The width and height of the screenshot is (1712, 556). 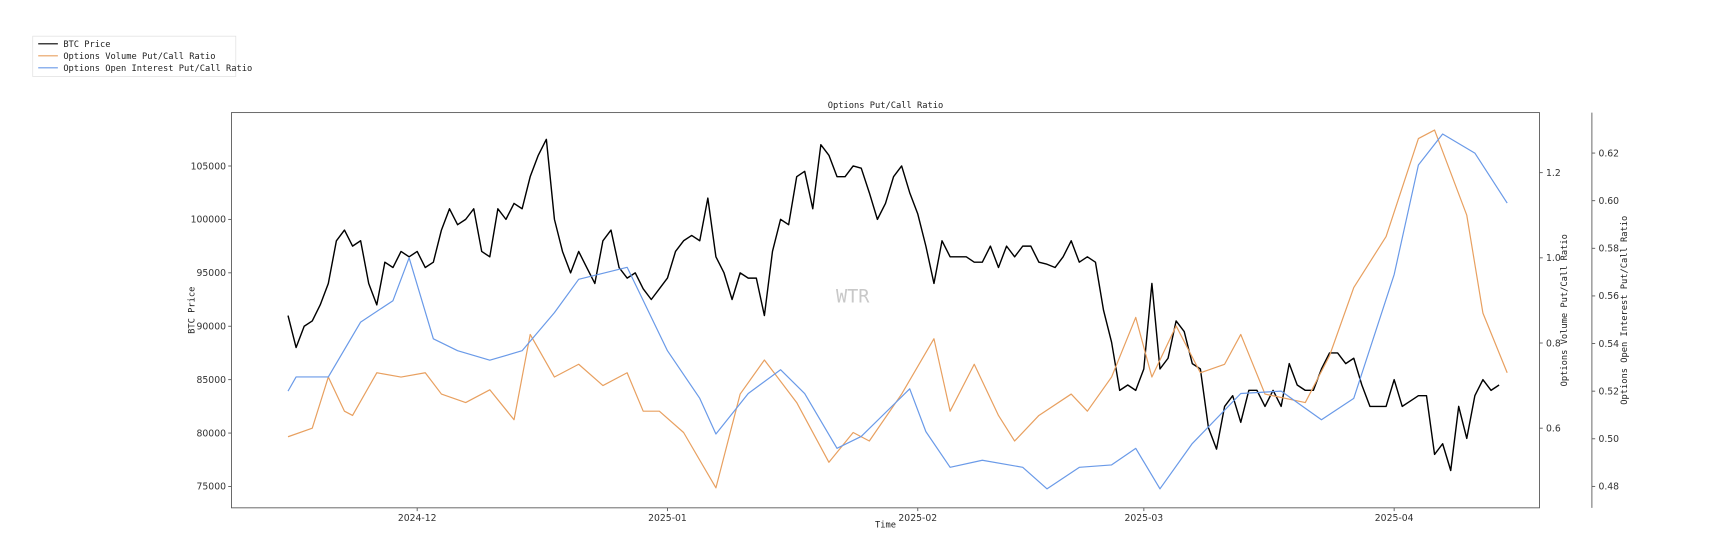 I want to click on legend-label-btc: BTC Price, so click(x=86, y=45).